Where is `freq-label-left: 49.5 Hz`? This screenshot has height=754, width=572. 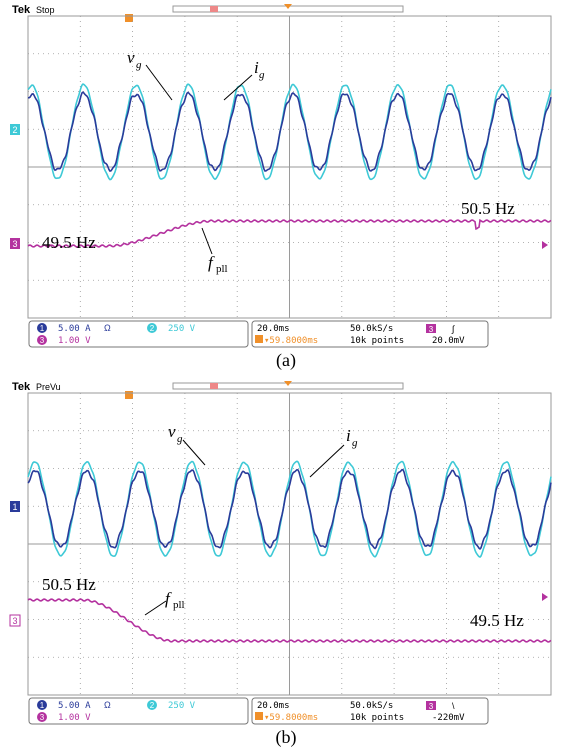 freq-label-left: 49.5 Hz is located at coordinates (69, 242).